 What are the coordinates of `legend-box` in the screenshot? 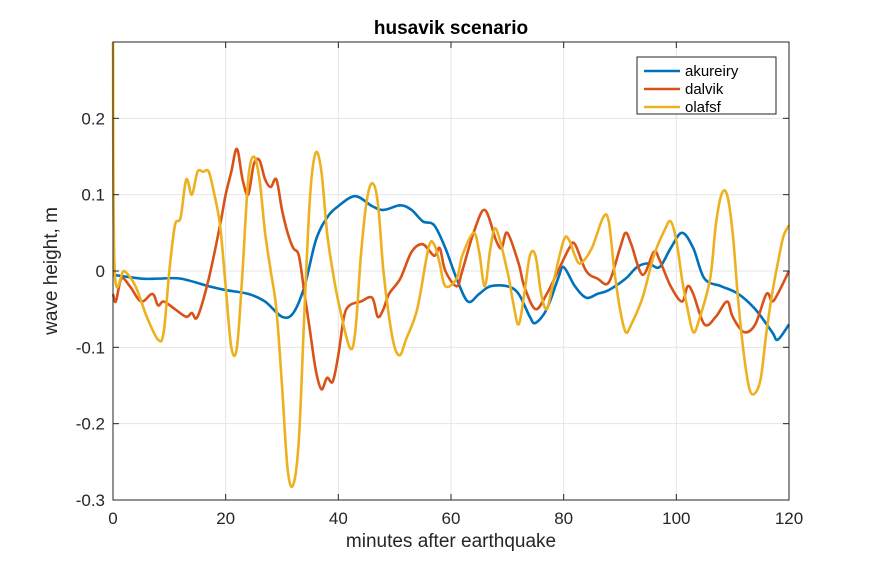 It's located at (706, 85).